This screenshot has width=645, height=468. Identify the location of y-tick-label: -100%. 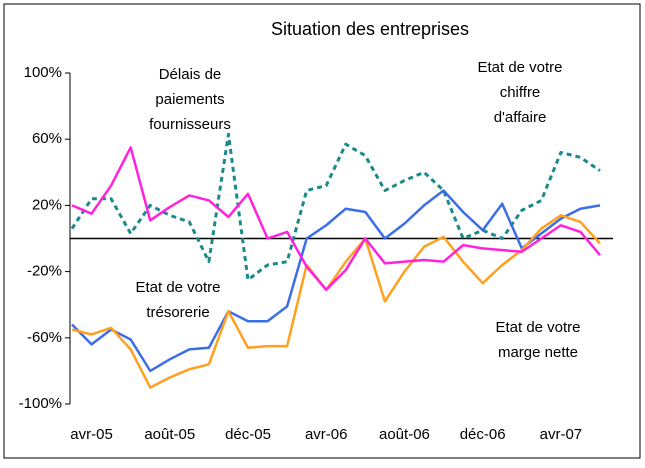
(40, 403).